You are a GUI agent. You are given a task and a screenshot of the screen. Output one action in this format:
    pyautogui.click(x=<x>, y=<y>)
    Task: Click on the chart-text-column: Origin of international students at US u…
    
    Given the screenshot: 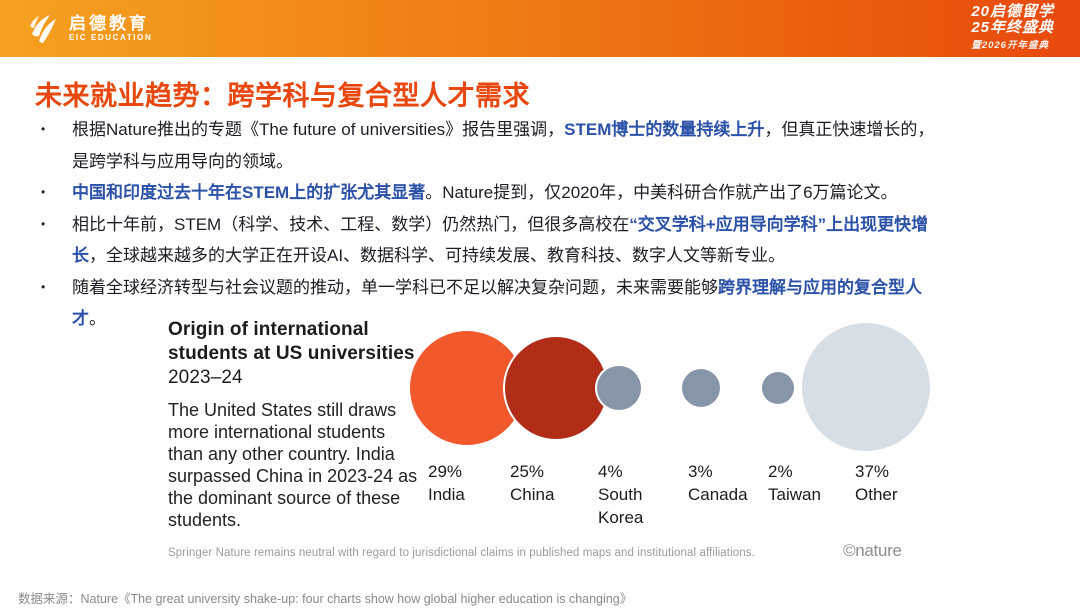 What is the action you would take?
    pyautogui.click(x=294, y=424)
    